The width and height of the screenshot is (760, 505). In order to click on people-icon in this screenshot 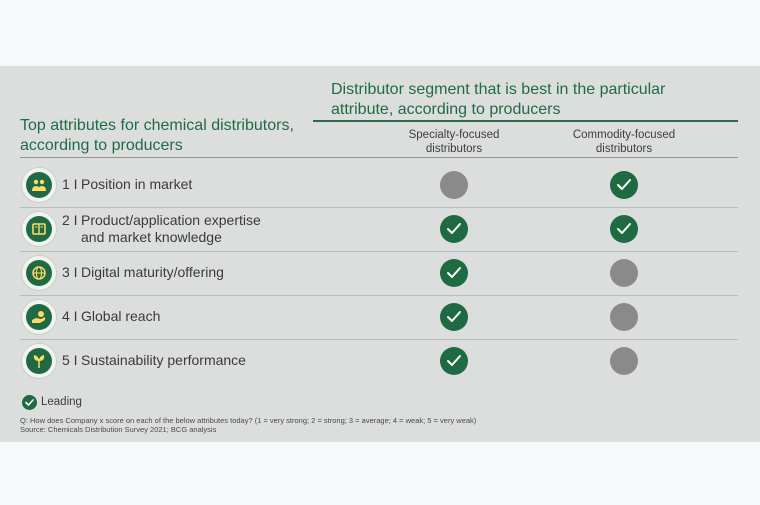, I will do `click(39, 185)`.